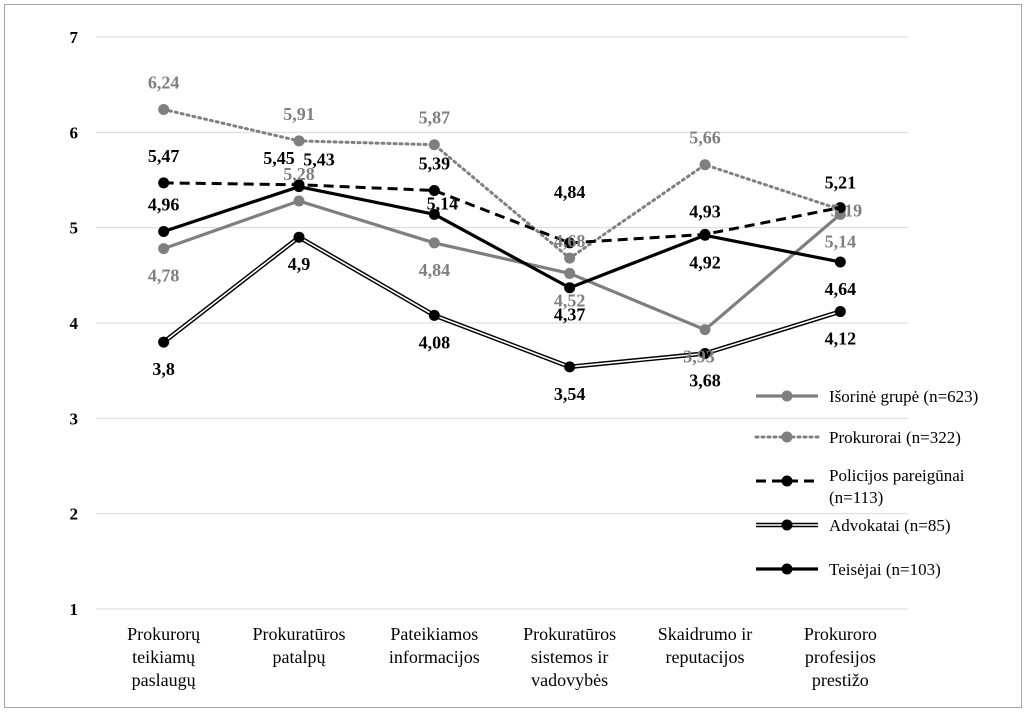  Describe the element at coordinates (164, 204) in the screenshot. I see `data-label: 4,96` at that location.